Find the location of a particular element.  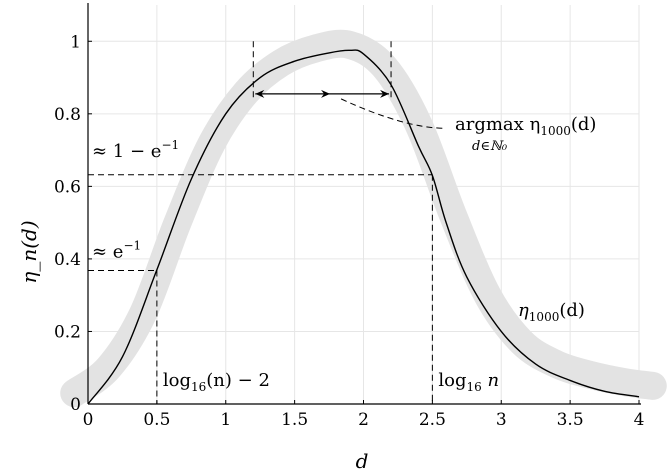

x-axis-title: d is located at coordinates (362, 461).